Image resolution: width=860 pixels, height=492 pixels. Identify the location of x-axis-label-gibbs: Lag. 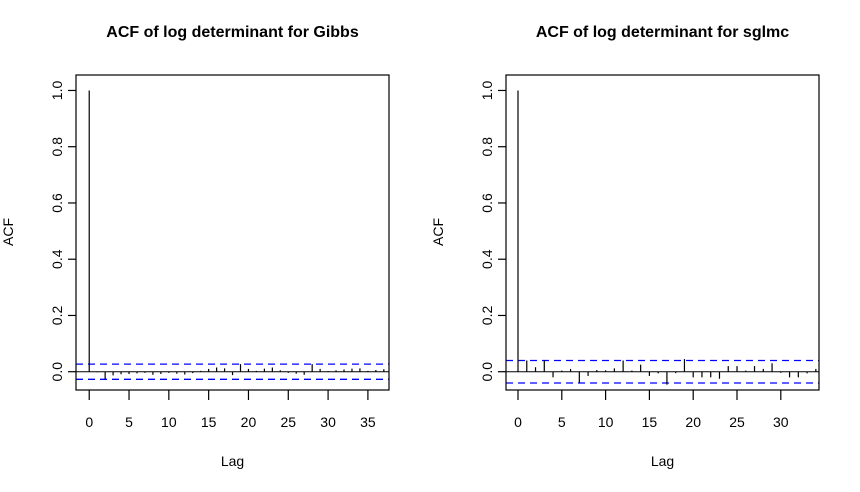
(232, 461).